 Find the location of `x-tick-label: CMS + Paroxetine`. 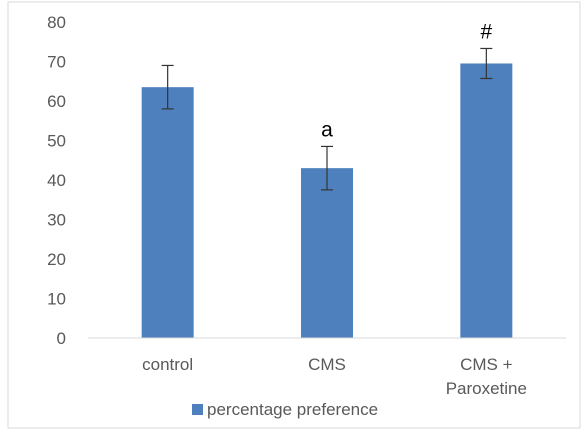

x-tick-label: CMS + Paroxetine is located at coordinates (486, 376).